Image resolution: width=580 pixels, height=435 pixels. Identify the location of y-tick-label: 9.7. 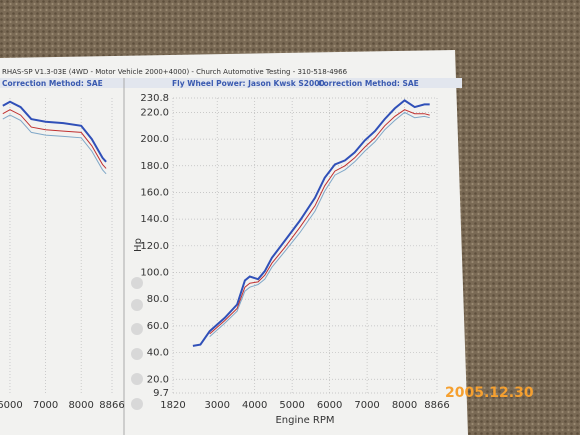
(161, 393).